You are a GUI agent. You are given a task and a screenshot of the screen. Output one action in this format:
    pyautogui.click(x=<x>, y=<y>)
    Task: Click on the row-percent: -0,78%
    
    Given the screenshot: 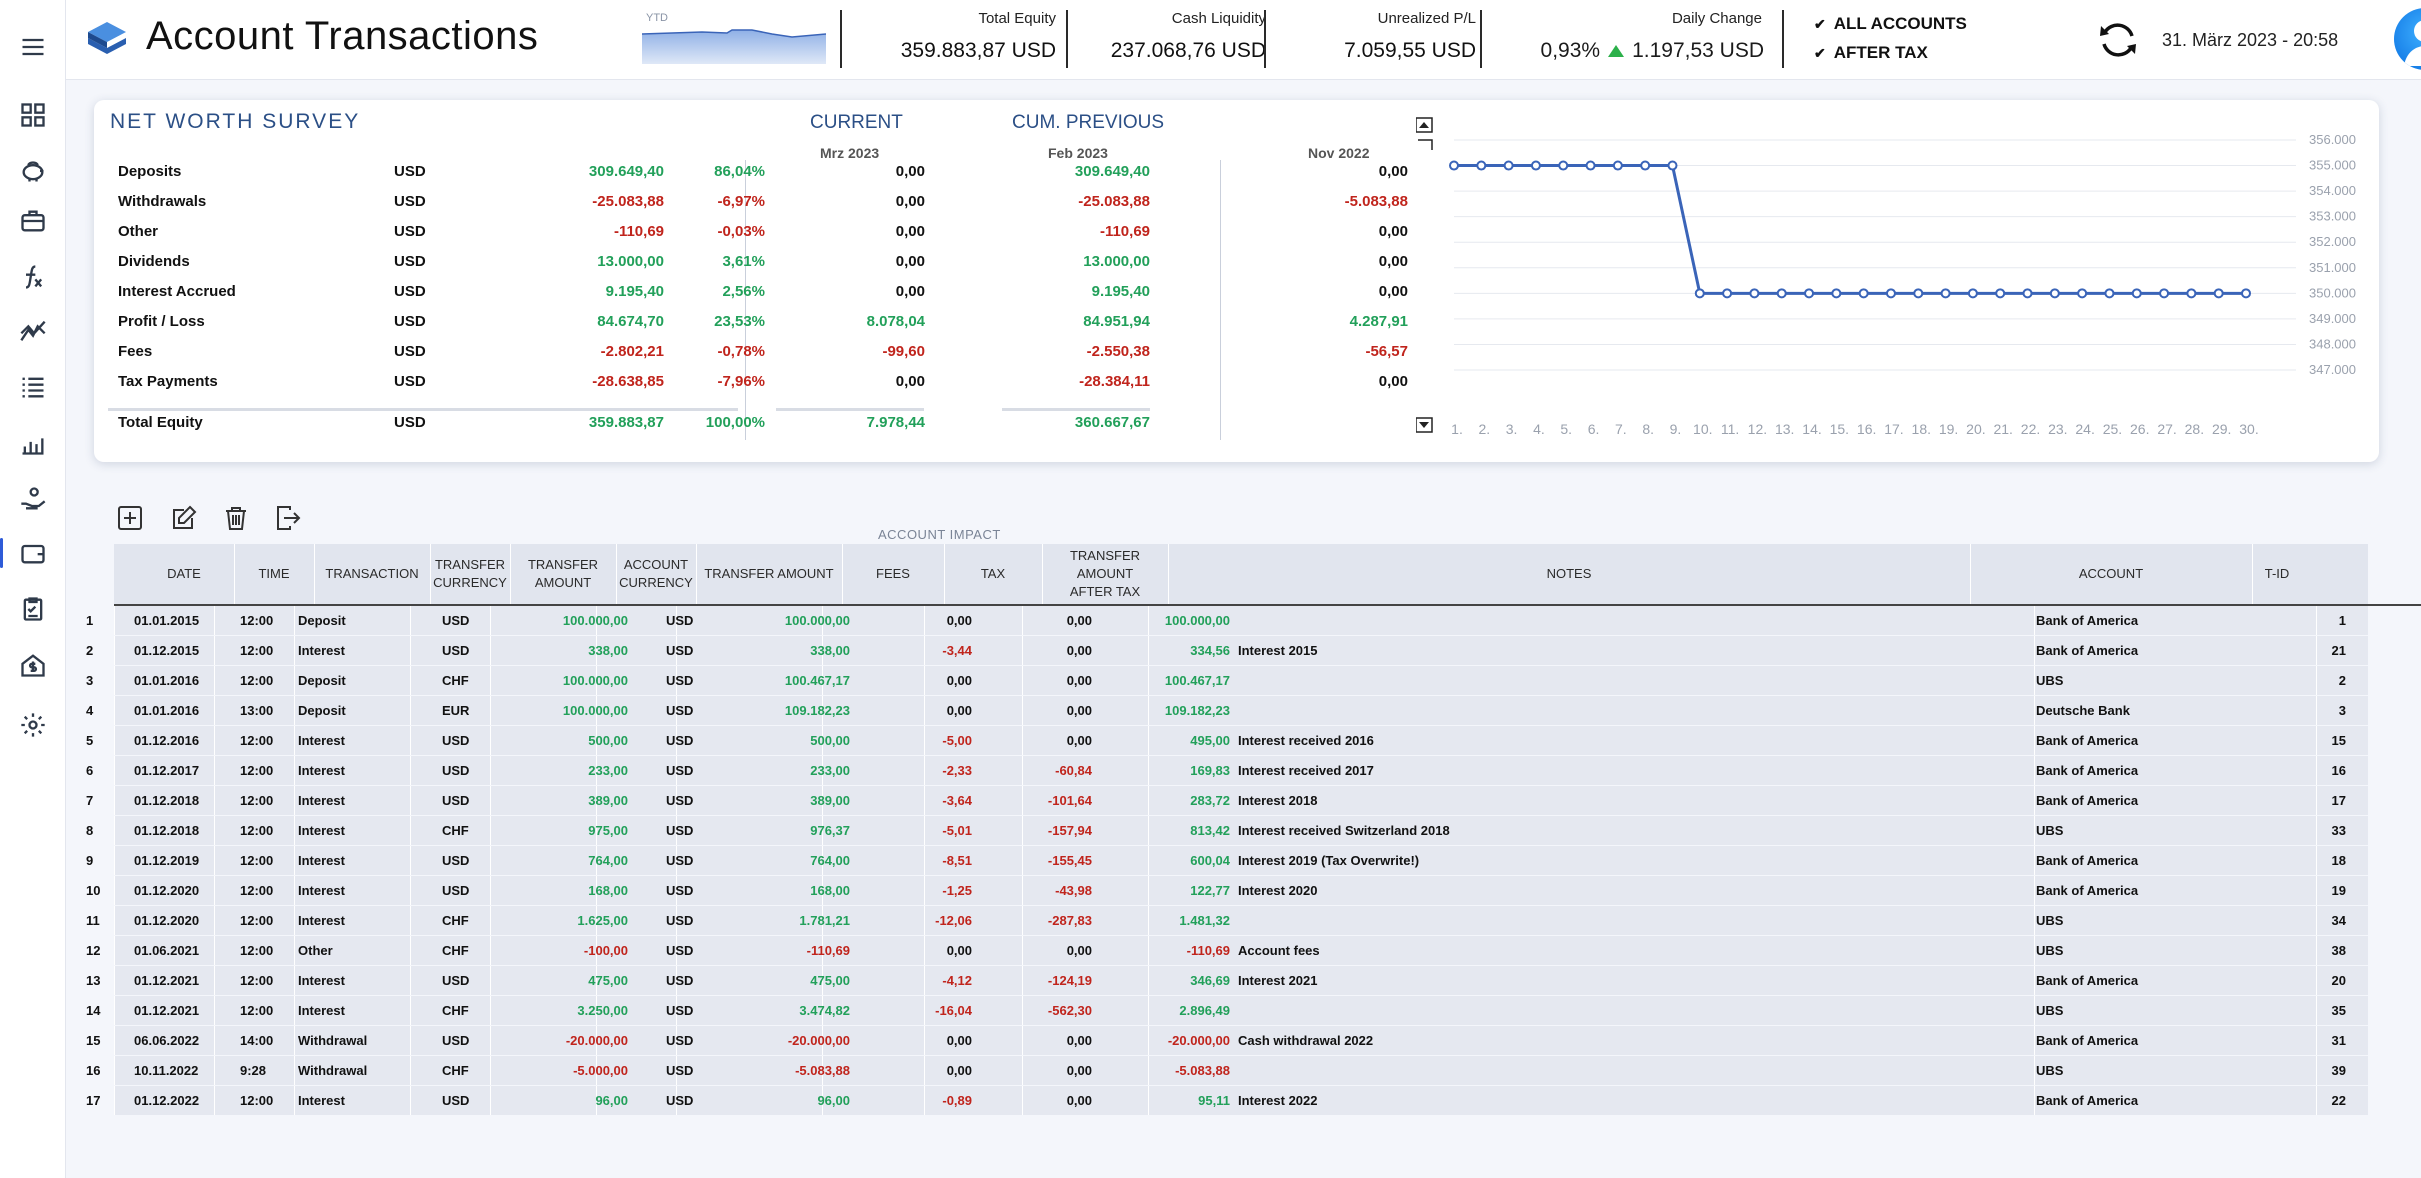 What is the action you would take?
    pyautogui.click(x=741, y=351)
    